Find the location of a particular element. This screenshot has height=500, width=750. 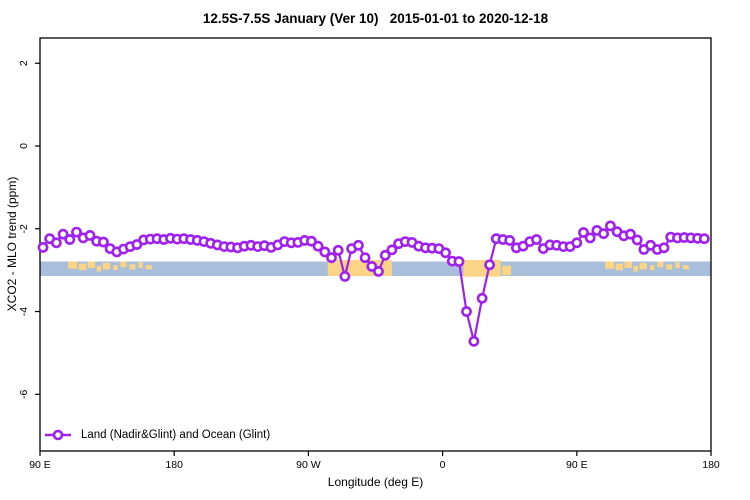

y-tick-label: 0 is located at coordinates (24, 146).